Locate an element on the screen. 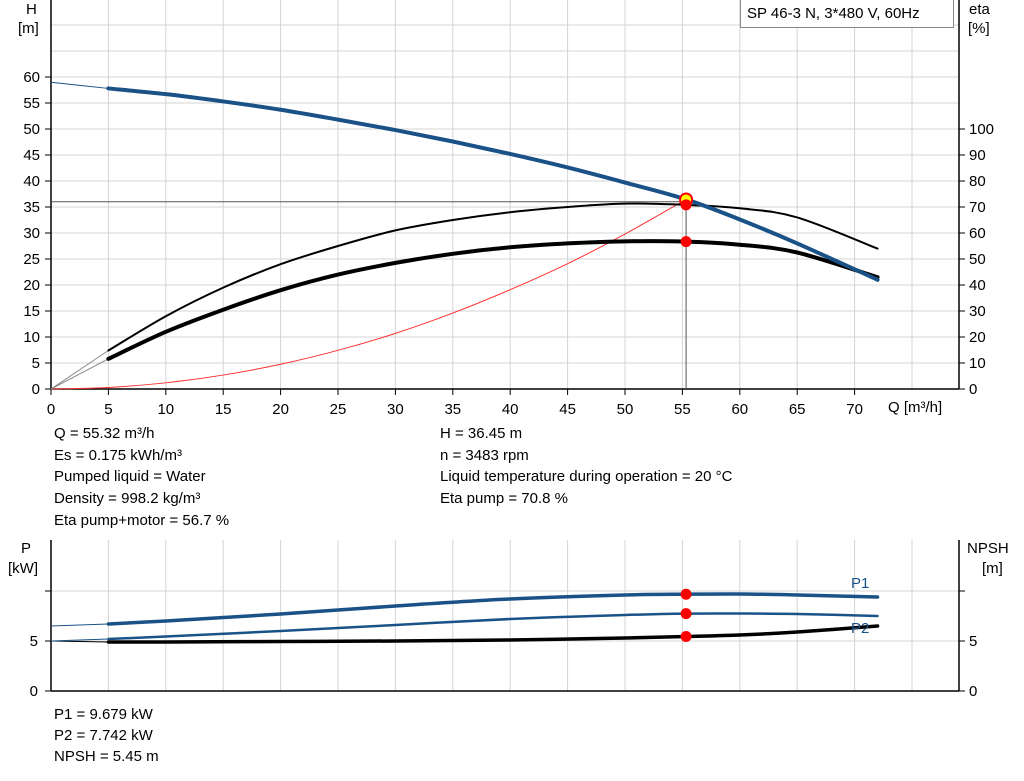 The width and height of the screenshot is (1024, 781). y-tick-label: 10 is located at coordinates (31, 337).